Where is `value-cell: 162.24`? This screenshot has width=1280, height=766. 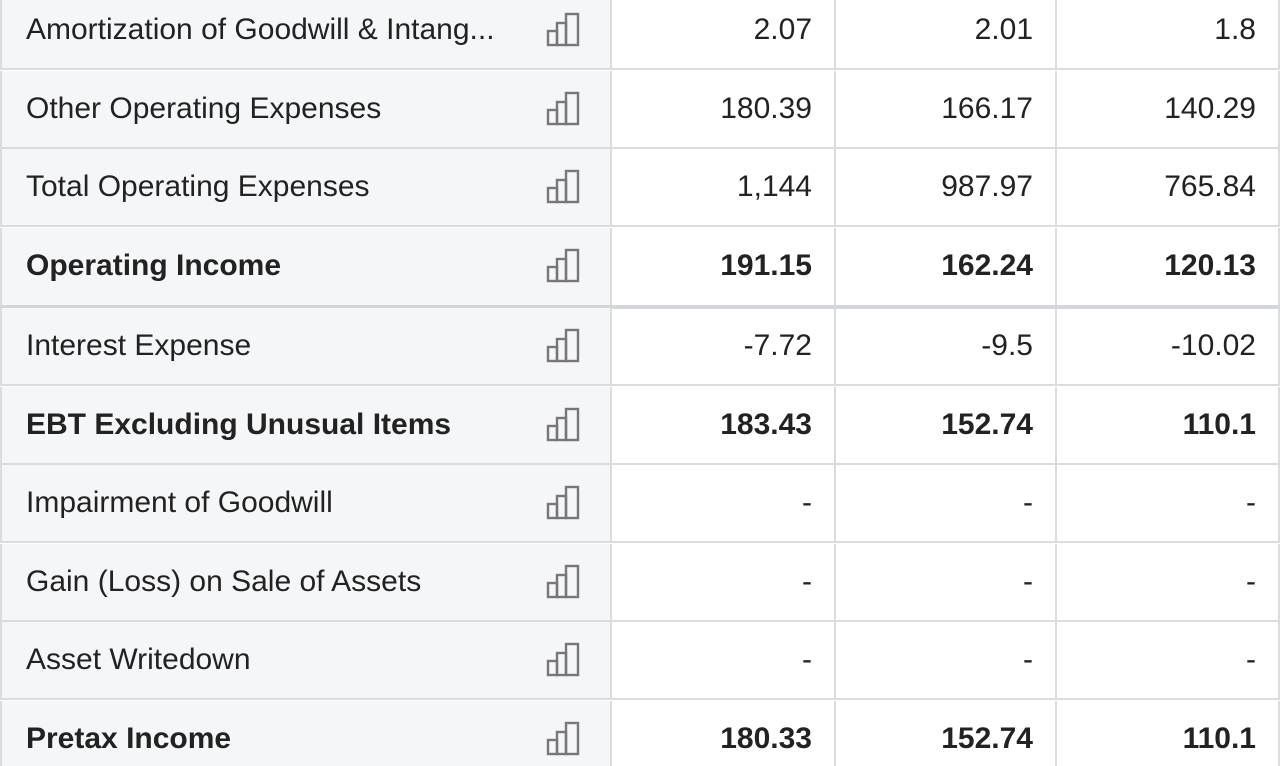 value-cell: 162.24 is located at coordinates (946, 266).